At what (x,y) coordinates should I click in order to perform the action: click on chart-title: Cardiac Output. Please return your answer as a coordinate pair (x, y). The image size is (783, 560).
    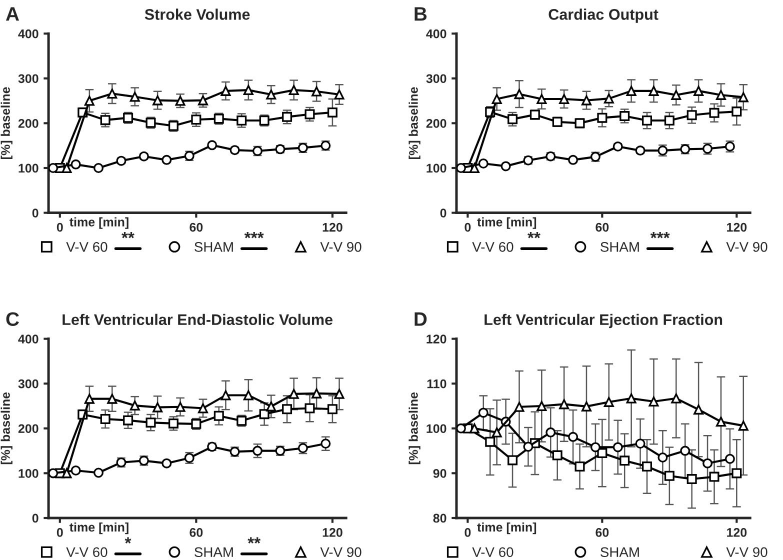
    Looking at the image, I should click on (603, 15).